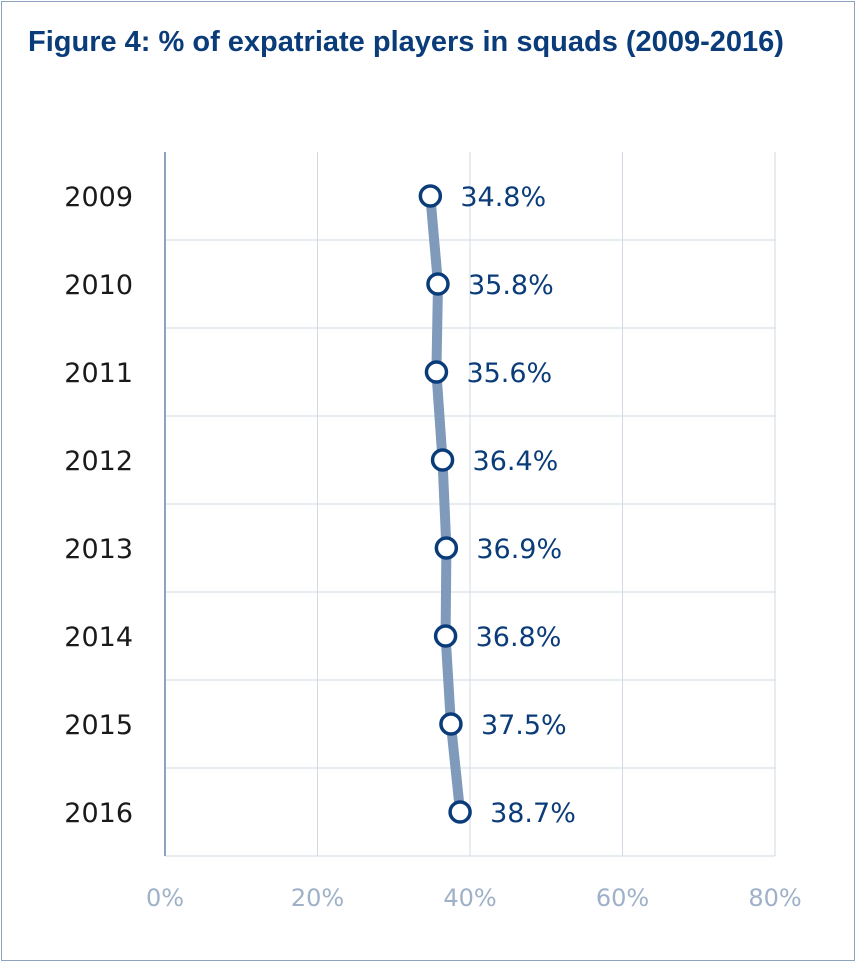 This screenshot has height=964, width=858. Describe the element at coordinates (533, 813) in the screenshot. I see `data-label: 38.7%` at that location.